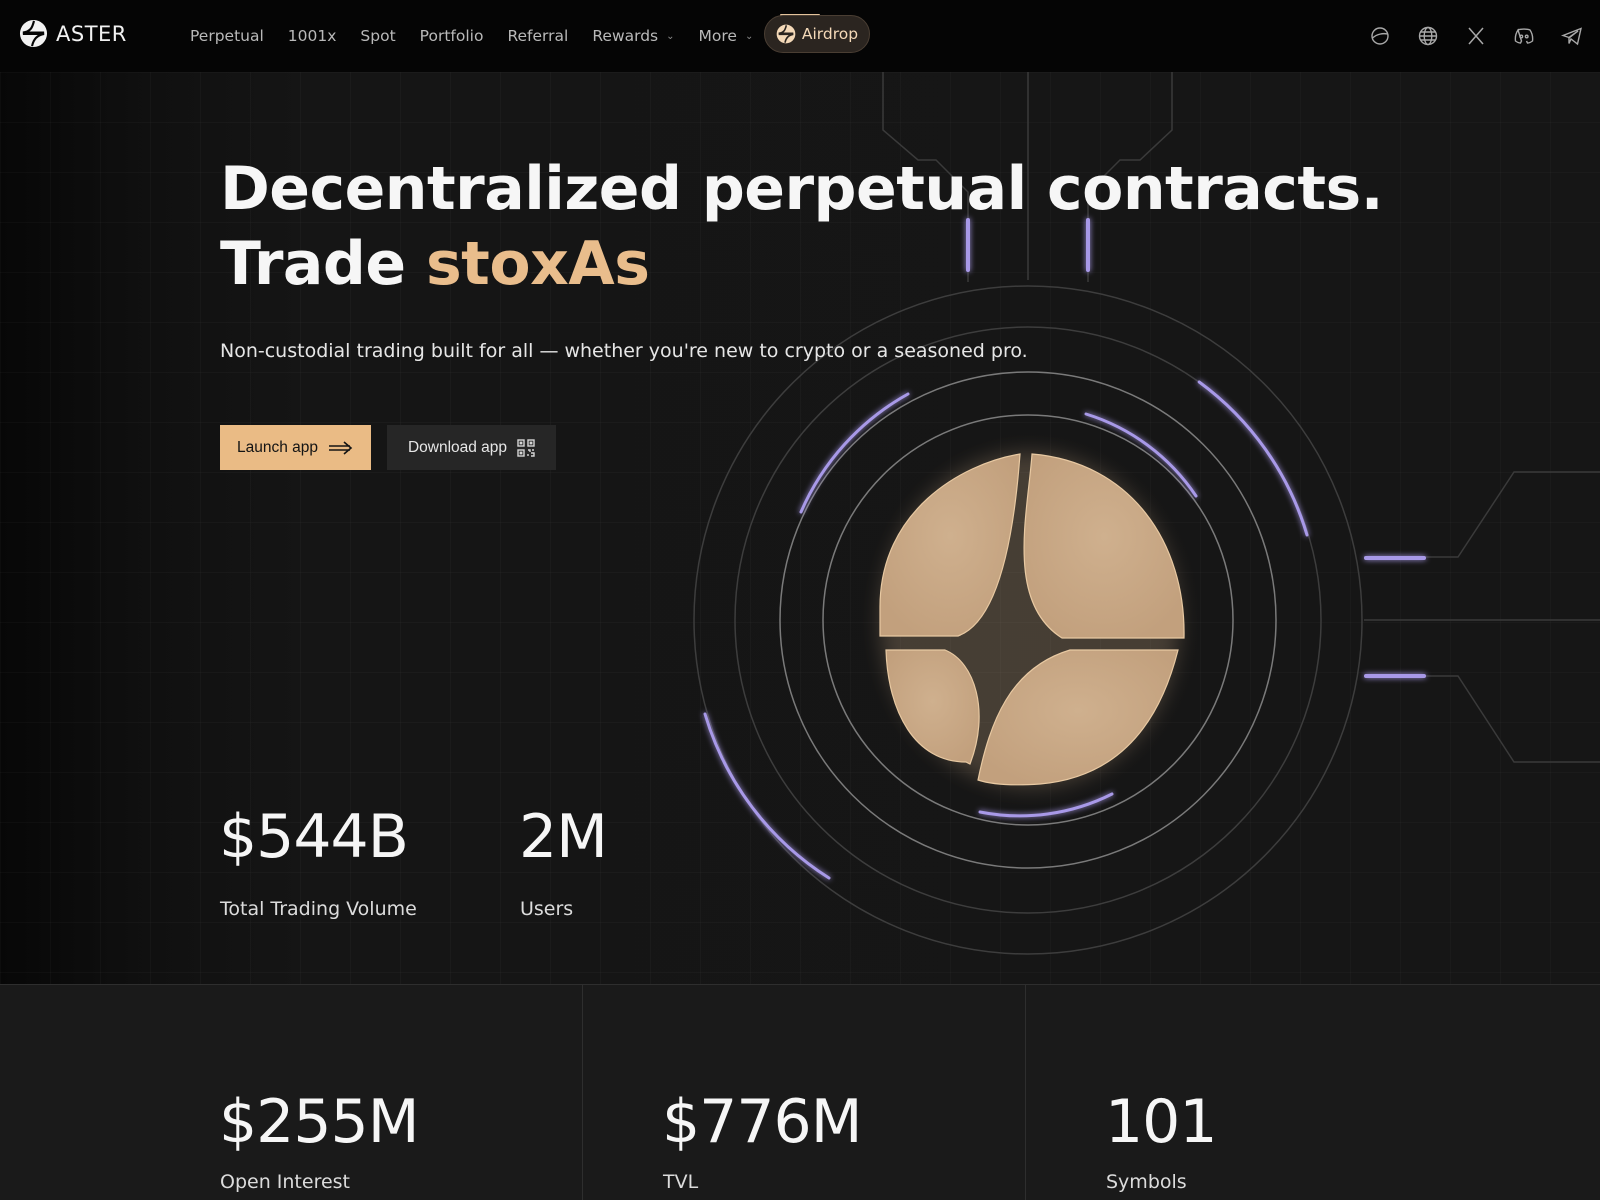  I want to click on stat-users-label: Users, so click(547, 909).